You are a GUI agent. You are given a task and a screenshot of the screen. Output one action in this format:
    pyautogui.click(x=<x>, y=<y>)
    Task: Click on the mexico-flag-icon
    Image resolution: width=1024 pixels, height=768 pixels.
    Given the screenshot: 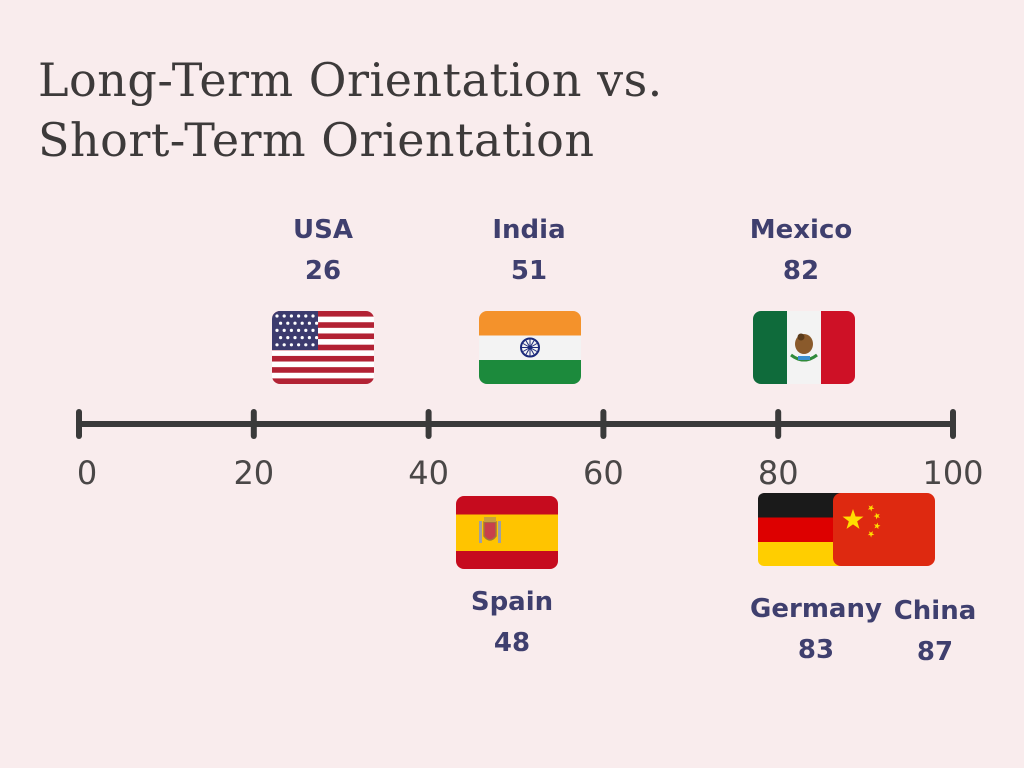 What is the action you would take?
    pyautogui.click(x=804, y=347)
    